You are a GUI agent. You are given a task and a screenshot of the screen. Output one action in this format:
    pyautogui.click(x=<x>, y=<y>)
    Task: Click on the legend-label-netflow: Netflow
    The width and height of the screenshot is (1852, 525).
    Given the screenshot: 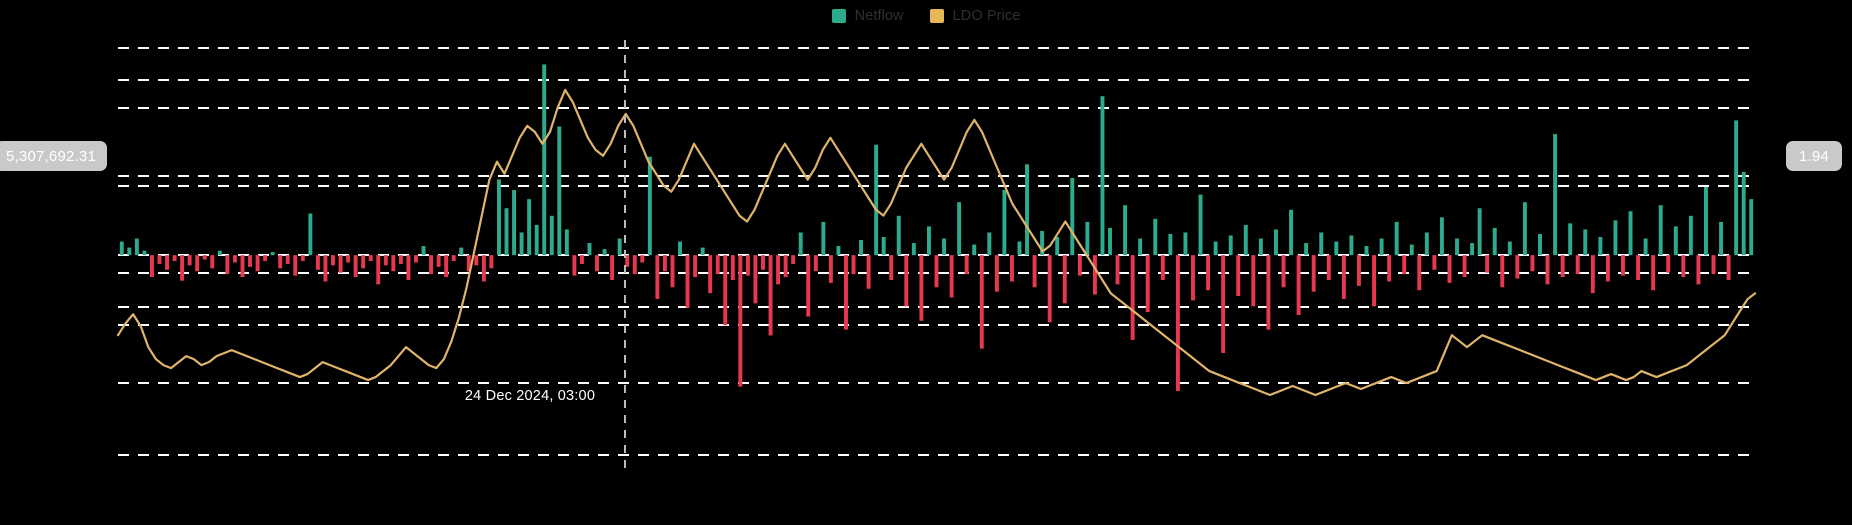 What is the action you would take?
    pyautogui.click(x=879, y=15)
    